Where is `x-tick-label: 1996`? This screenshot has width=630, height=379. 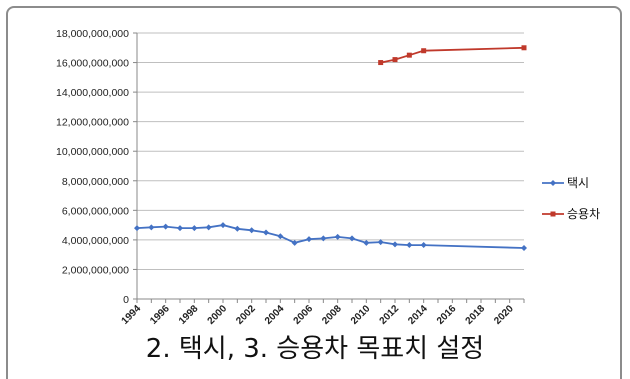
x-tick-label: 1996 is located at coordinates (160, 315).